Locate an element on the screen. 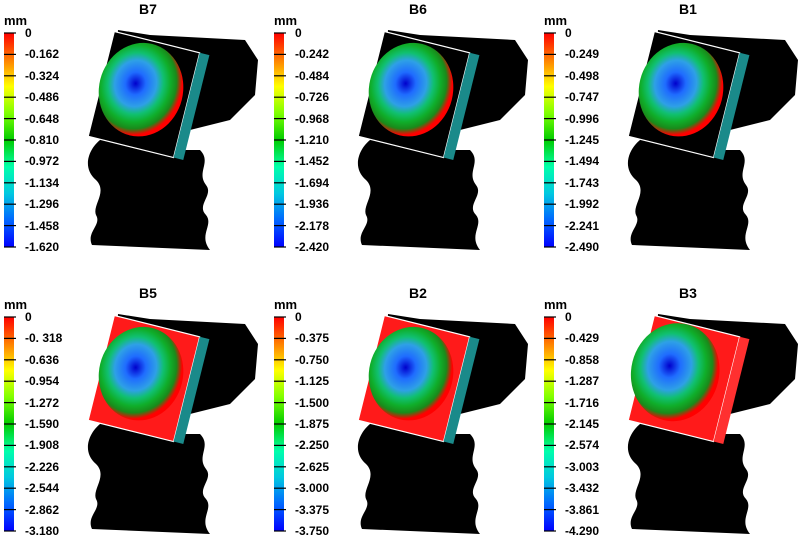 This screenshot has width=809, height=539. scale-tick-label: -2.544 is located at coordinates (42, 488).